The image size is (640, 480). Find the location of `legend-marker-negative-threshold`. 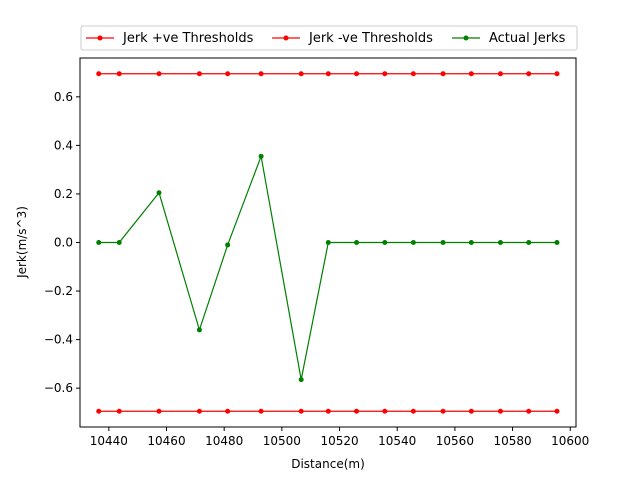

legend-marker-negative-threshold is located at coordinates (286, 38).